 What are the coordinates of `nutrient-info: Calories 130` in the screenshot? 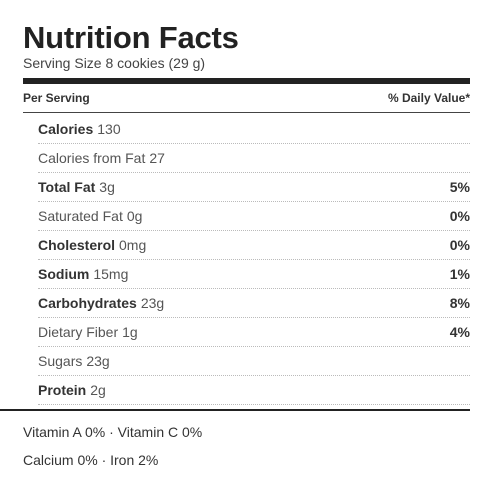 It's located at (79, 129).